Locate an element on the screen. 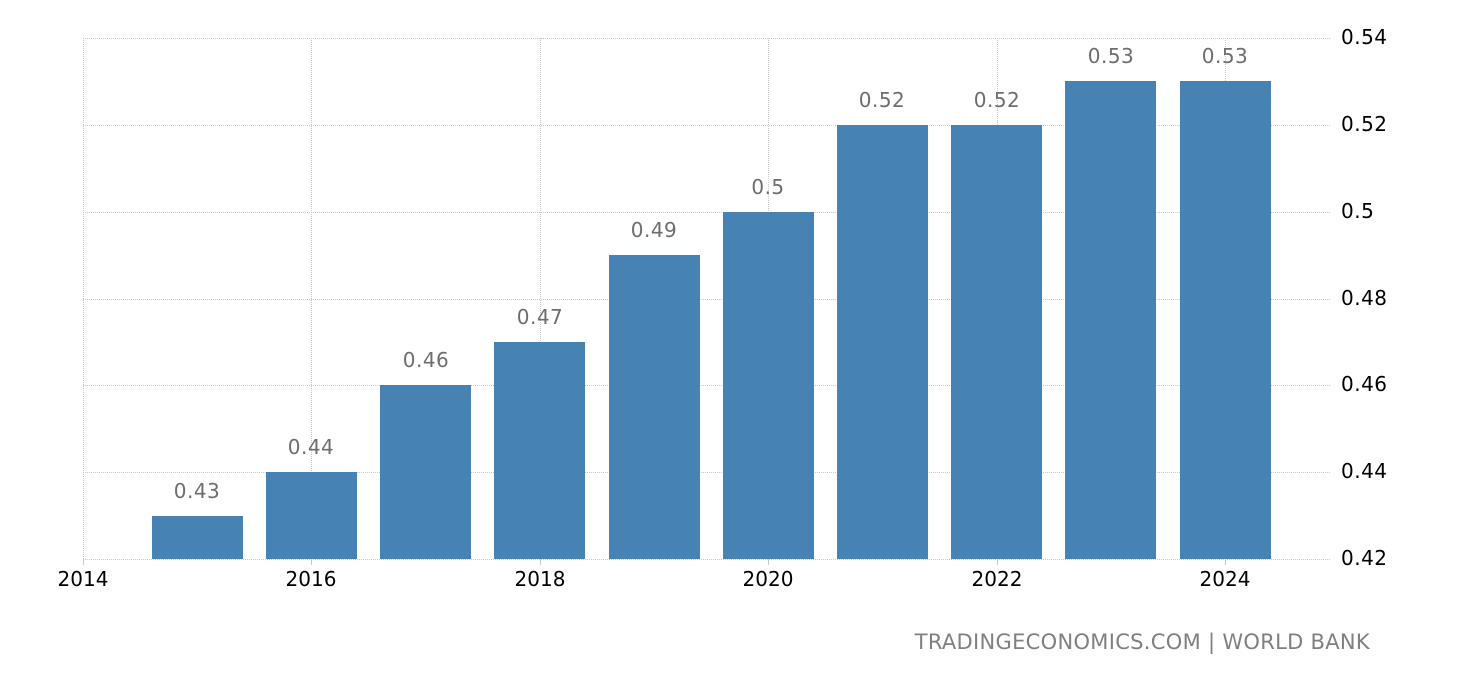 The height and width of the screenshot is (680, 1460). y-tick-label: 0.46 is located at coordinates (1364, 384).